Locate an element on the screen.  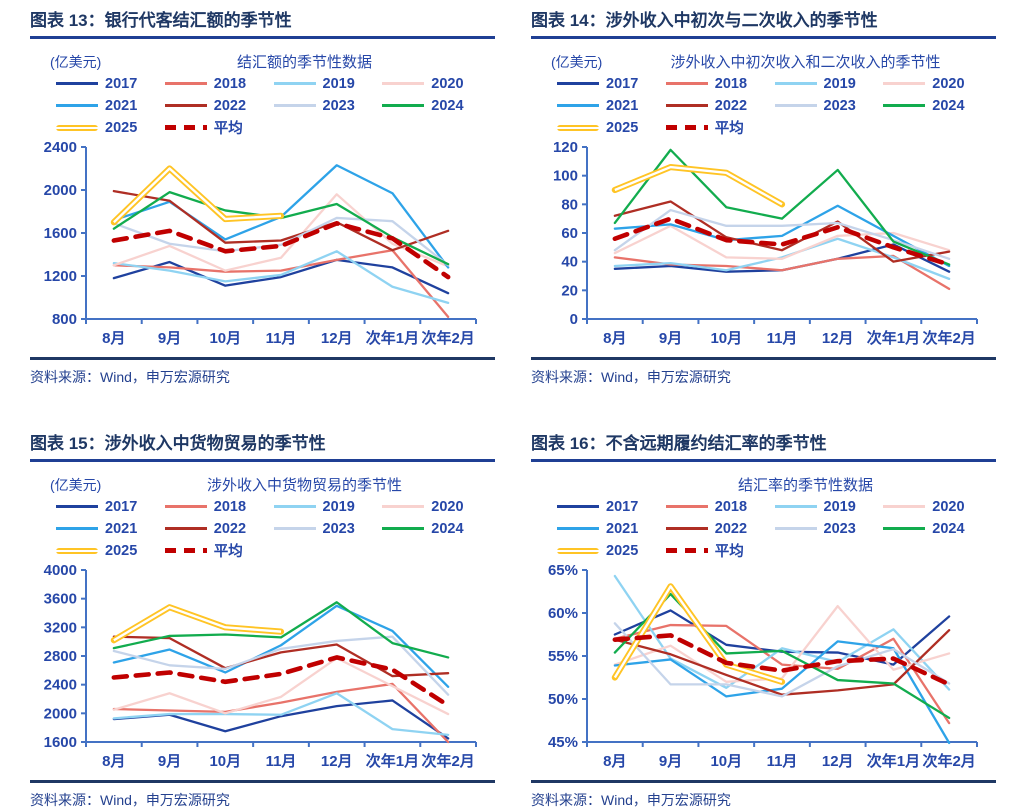
chart-head: (亿美元) 涉外收入中初次收入和二次收入的季节性 is located at coordinates (763, 61).